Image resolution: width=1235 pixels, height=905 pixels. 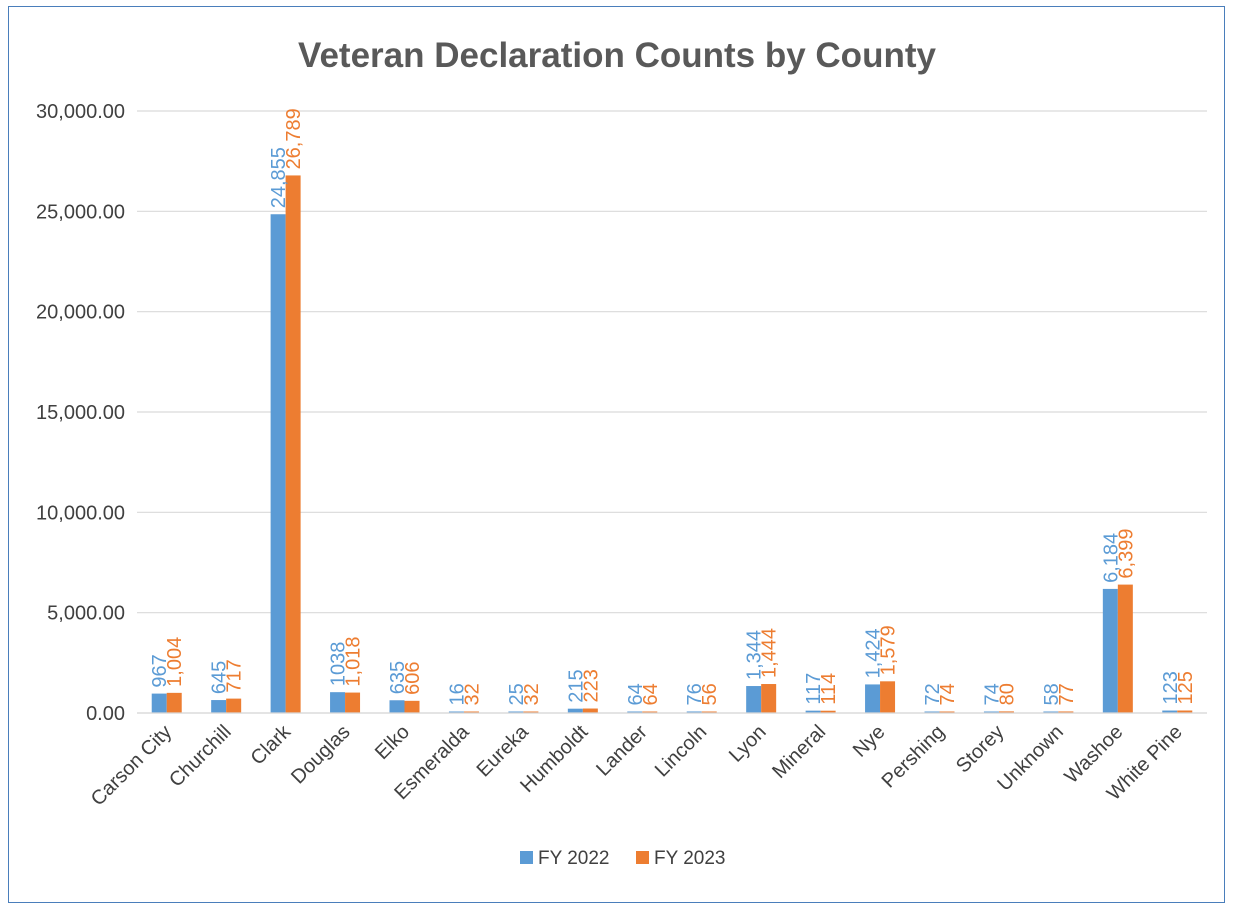 What do you see at coordinates (1171, 687) in the screenshot?
I see `data-label: 123` at bounding box center [1171, 687].